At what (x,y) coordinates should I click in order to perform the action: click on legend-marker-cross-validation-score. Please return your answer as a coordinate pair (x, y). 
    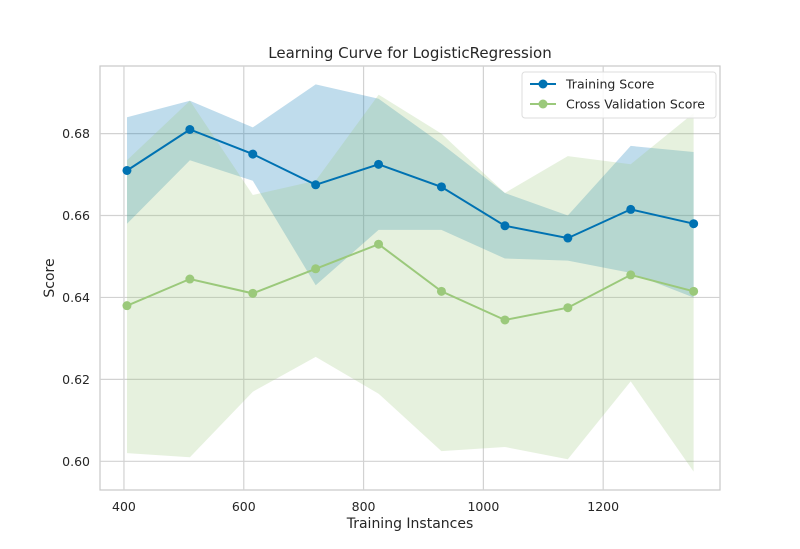
    Looking at the image, I should click on (543, 104).